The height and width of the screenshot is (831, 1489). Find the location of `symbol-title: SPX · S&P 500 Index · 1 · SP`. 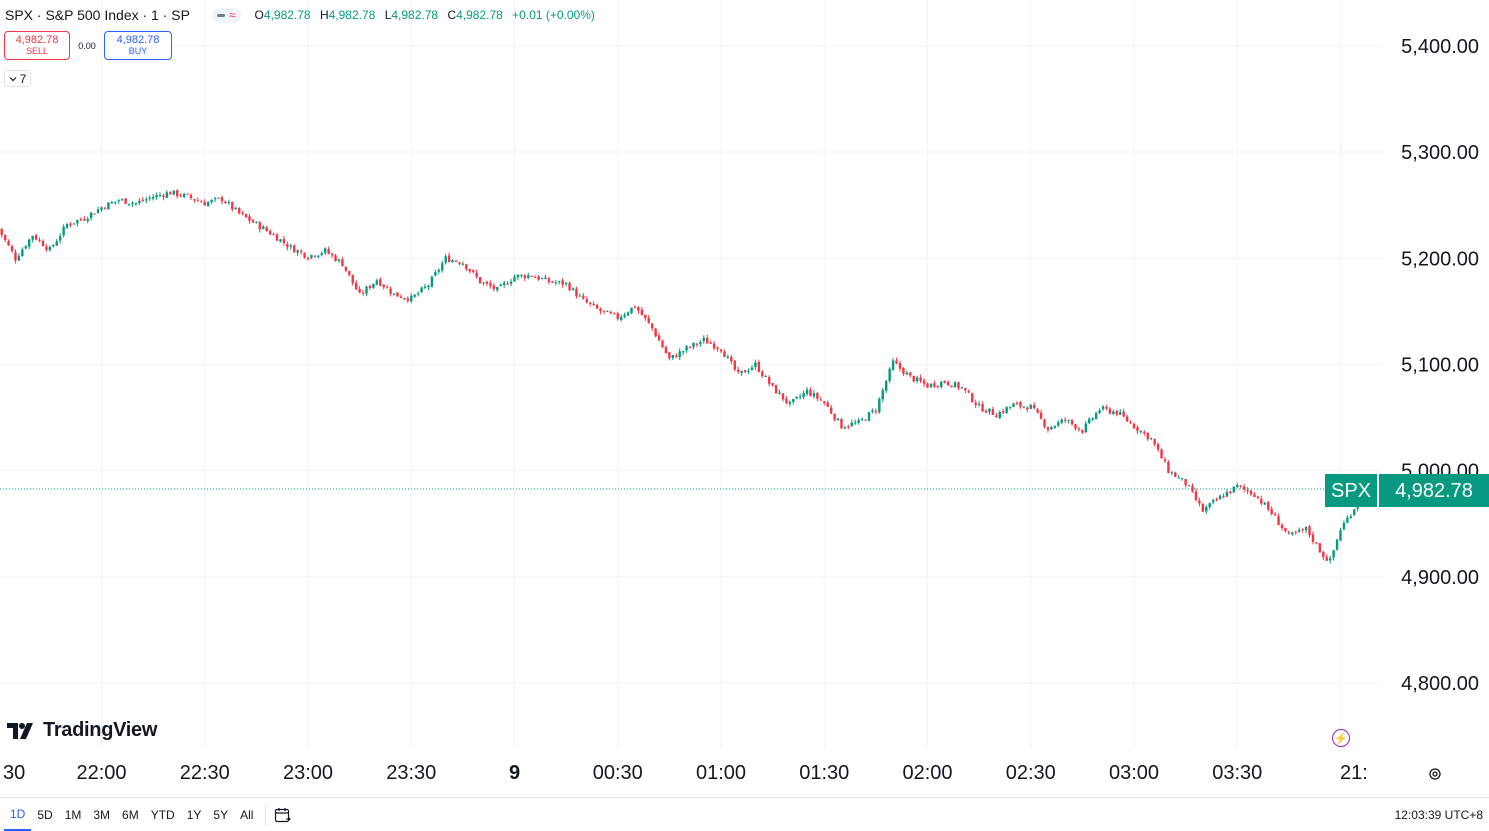

symbol-title: SPX · S&P 500 Index · 1 · SP is located at coordinates (97, 15).